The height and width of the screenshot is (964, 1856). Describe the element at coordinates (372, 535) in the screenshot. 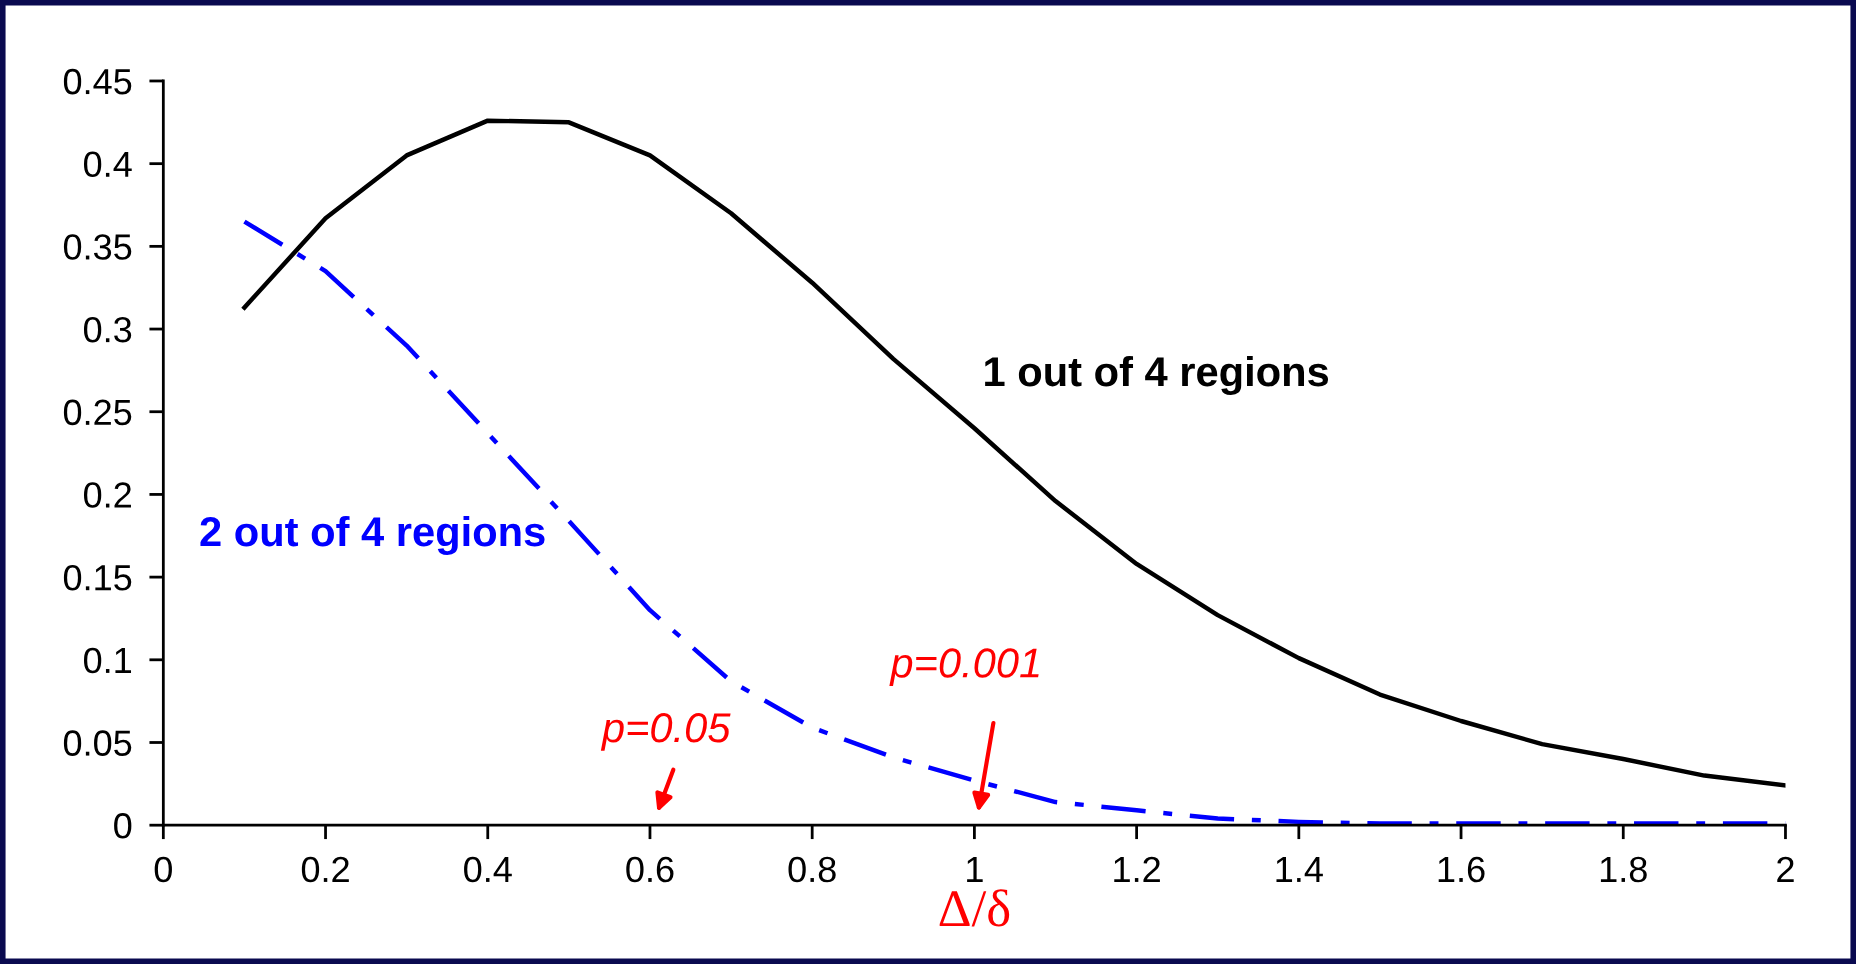

I see `series-label: 2 out of 4 regions` at that location.